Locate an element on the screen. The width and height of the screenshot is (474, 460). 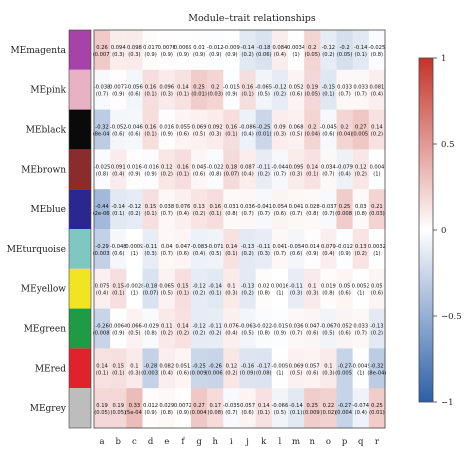
cell-value-label: -0.0049 is located at coordinates (361, 366).